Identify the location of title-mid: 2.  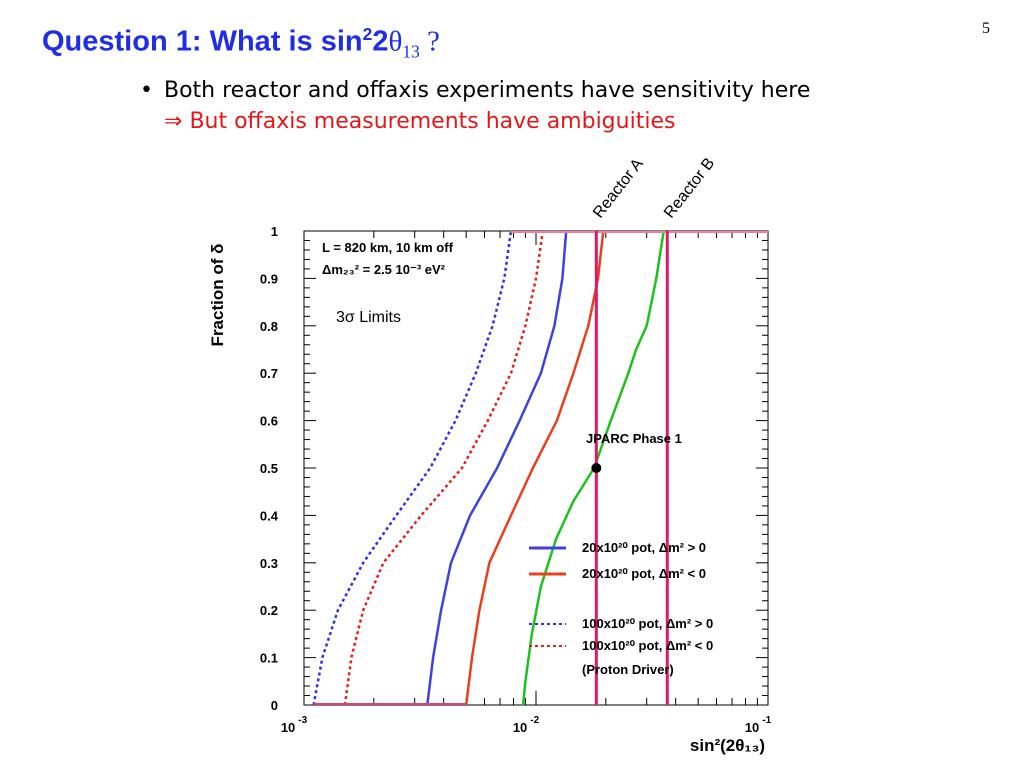
(380, 41).